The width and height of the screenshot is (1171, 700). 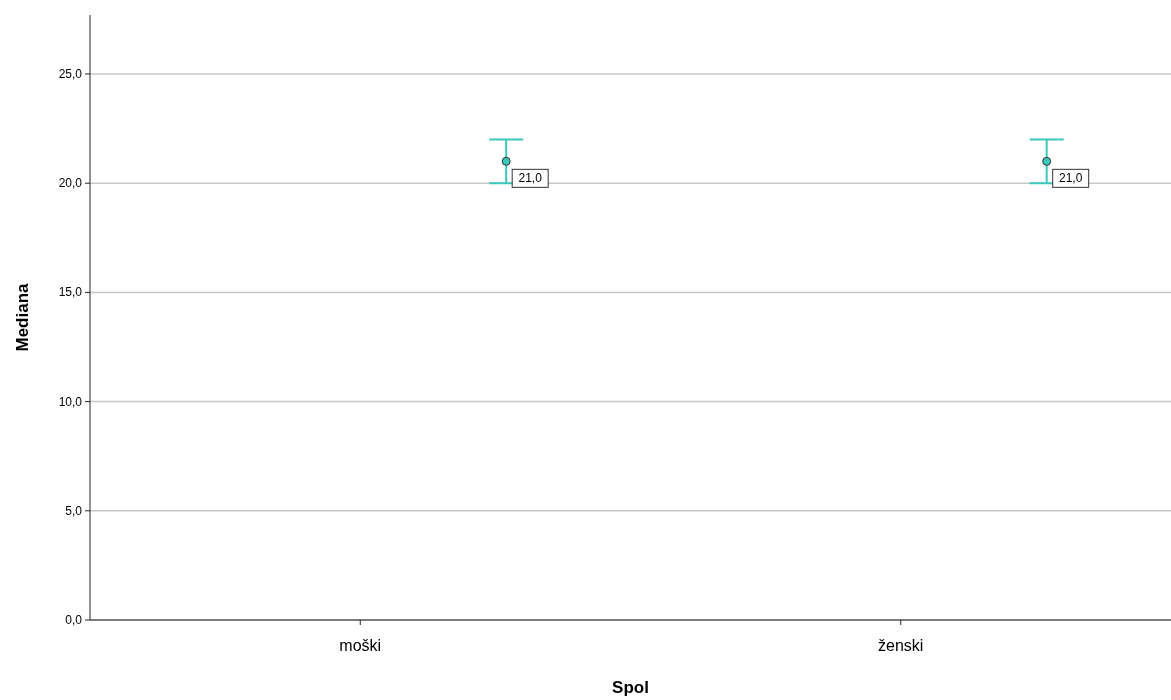 I want to click on x-axis-title: Spol, so click(x=630, y=687).